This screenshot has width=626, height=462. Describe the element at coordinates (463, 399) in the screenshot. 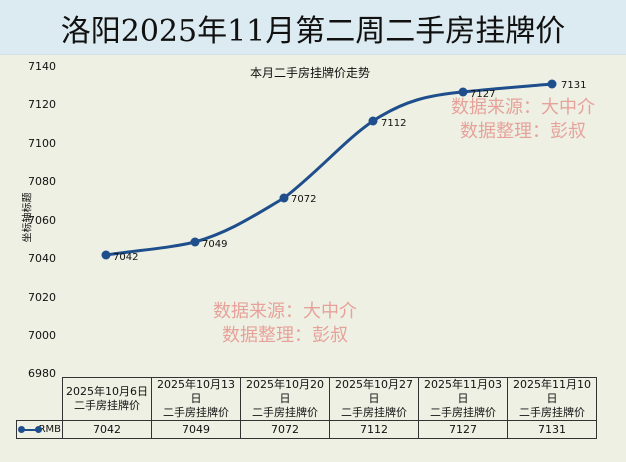

I see `table-header-cell: 2025年11月03日 二手房挂牌价` at that location.